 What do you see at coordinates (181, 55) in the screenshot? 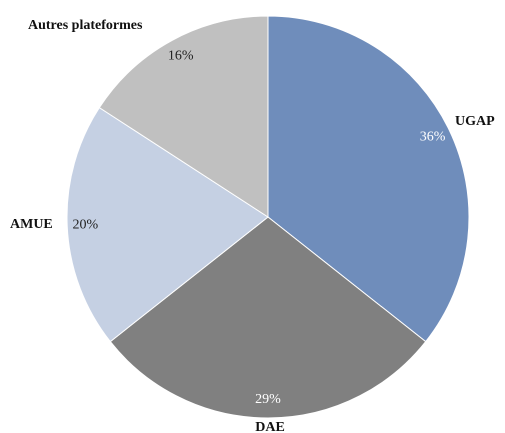
I see `value-label: 16%` at bounding box center [181, 55].